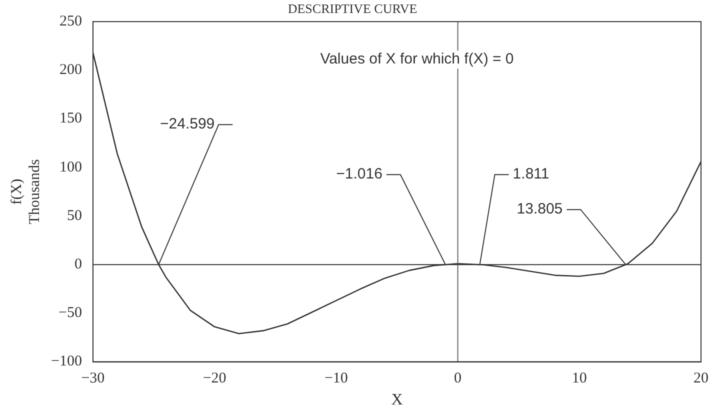  Describe the element at coordinates (70, 70) in the screenshot. I see `y-tick-label: 200` at that location.